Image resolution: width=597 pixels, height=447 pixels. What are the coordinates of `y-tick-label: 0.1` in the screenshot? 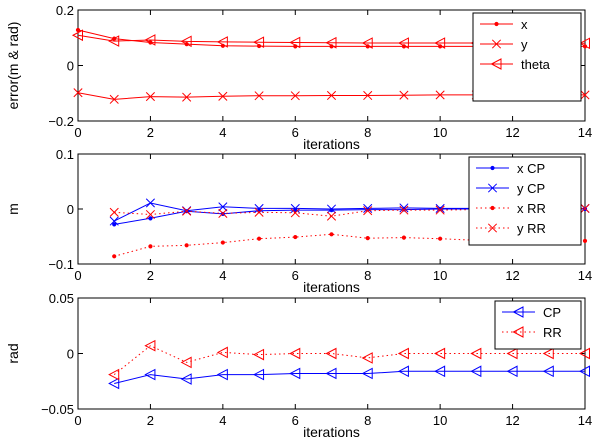 It's located at (65, 154).